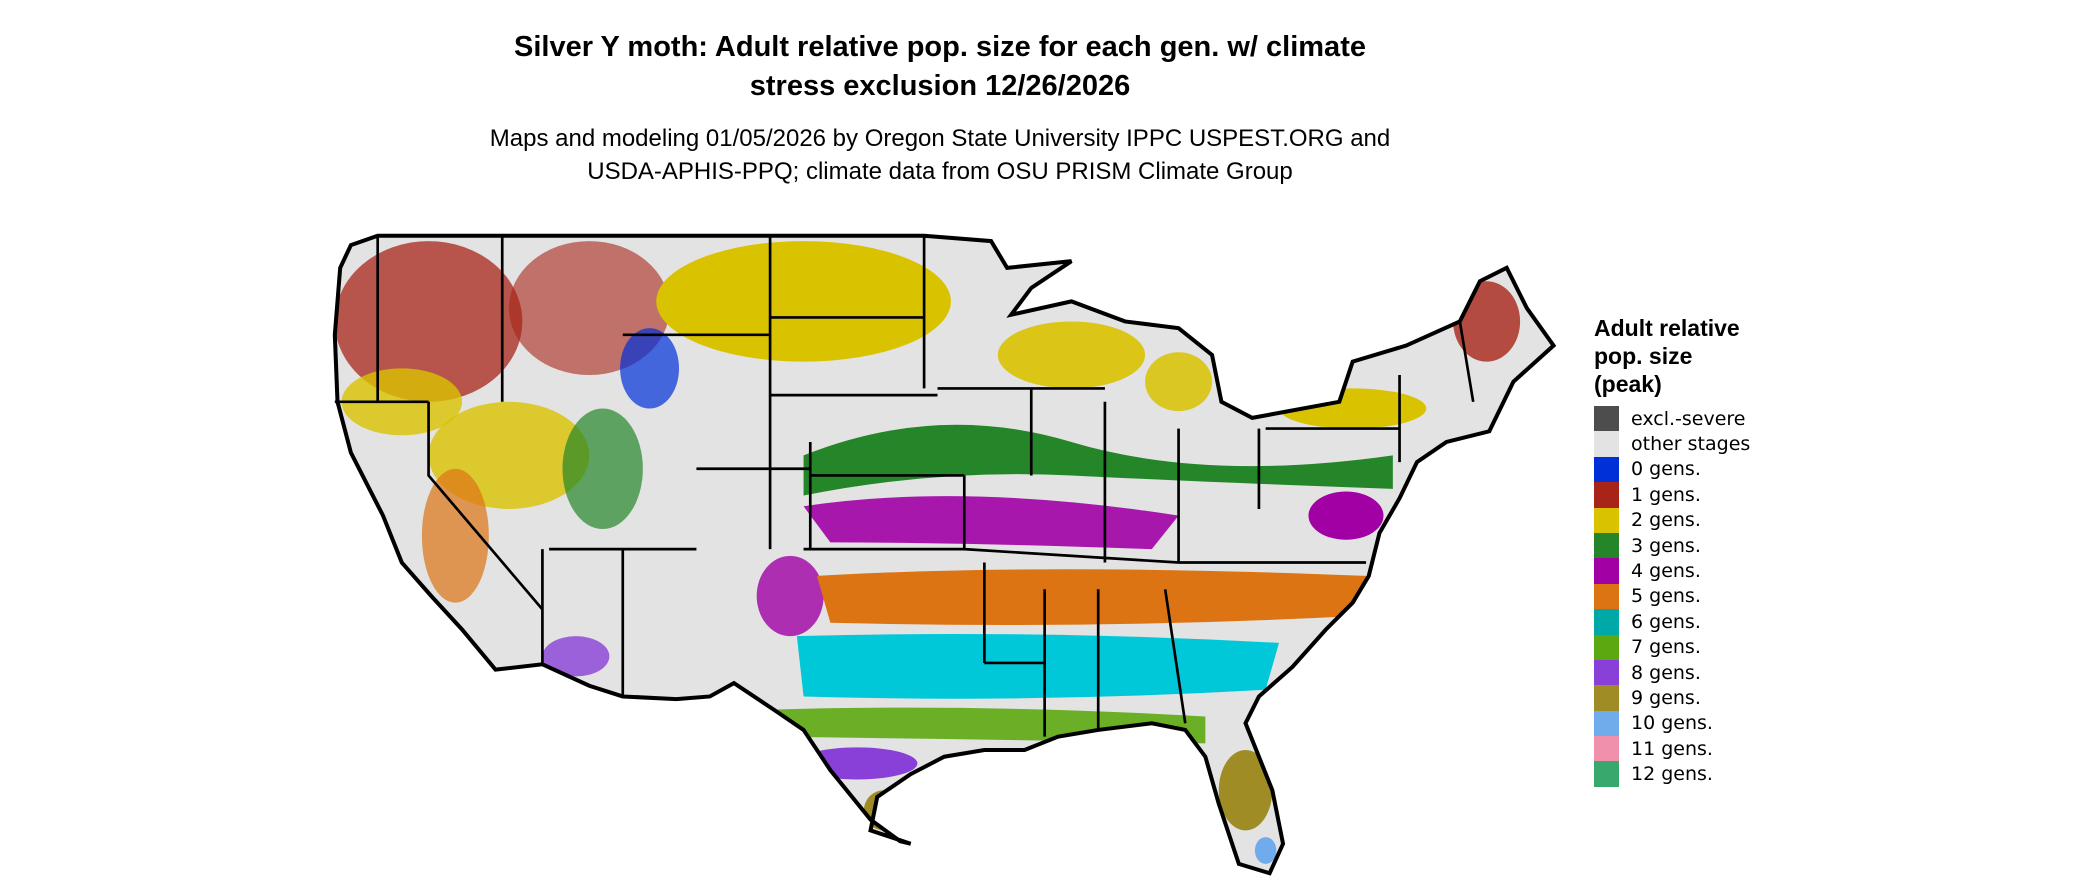 This screenshot has height=892, width=2100. I want to click on legend-item: 12 gens., so click(1694, 774).